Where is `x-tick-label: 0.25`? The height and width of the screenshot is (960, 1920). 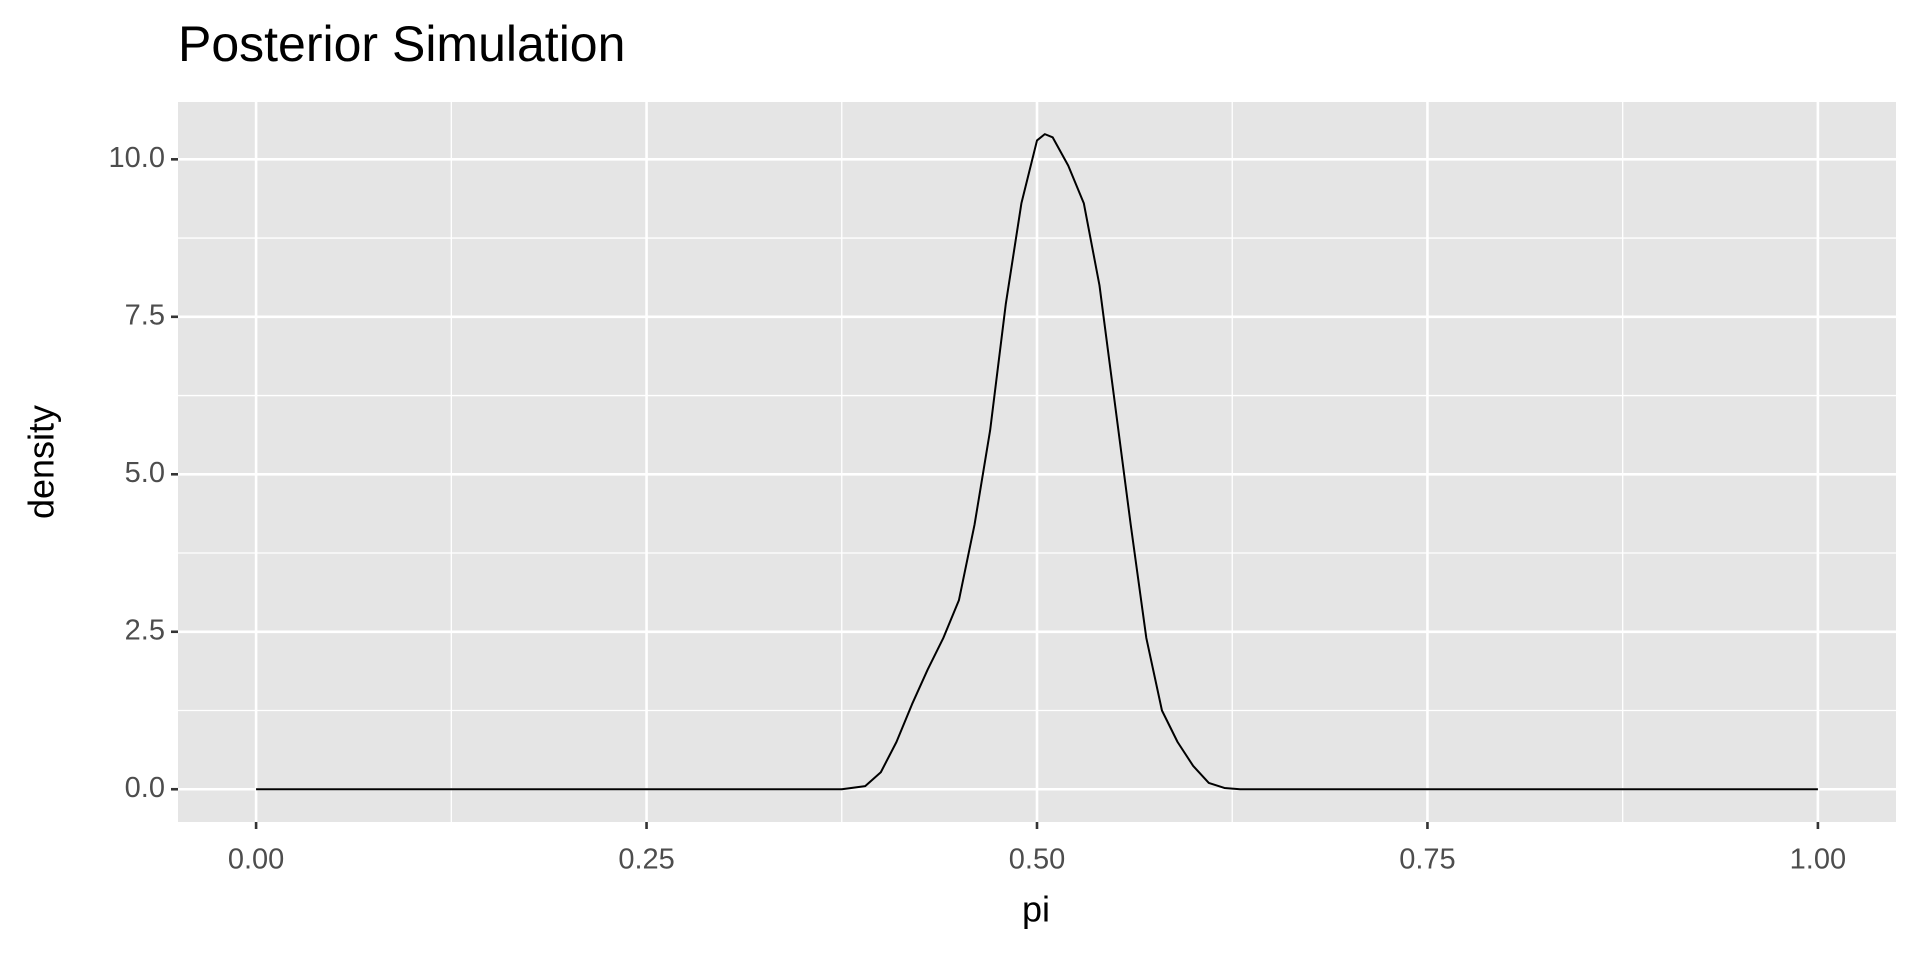 x-tick-label: 0.25 is located at coordinates (646, 860).